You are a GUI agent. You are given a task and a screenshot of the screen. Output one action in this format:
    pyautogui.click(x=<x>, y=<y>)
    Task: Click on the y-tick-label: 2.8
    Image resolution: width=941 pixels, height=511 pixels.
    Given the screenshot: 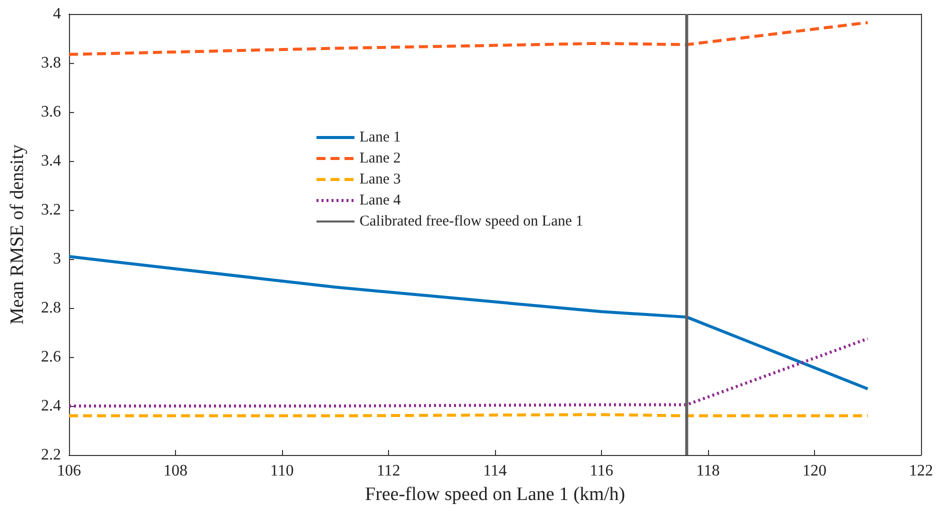 What is the action you would take?
    pyautogui.click(x=51, y=308)
    